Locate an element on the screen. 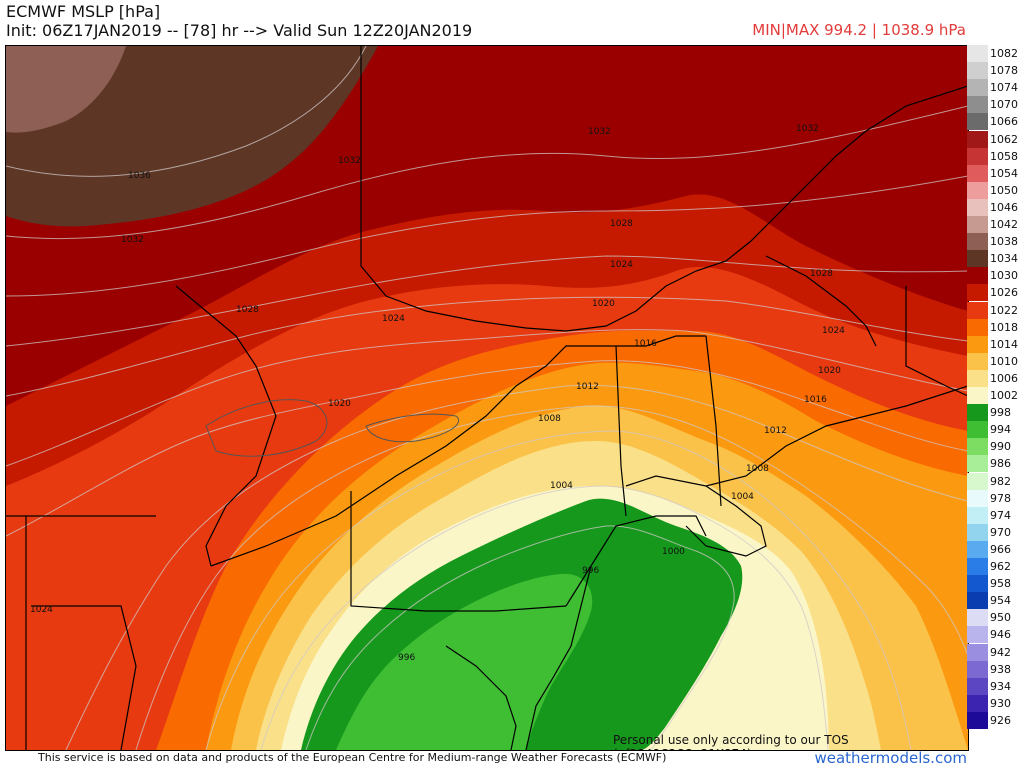 The image size is (1024, 768). legend-label: 926 is located at coordinates (1000, 720).